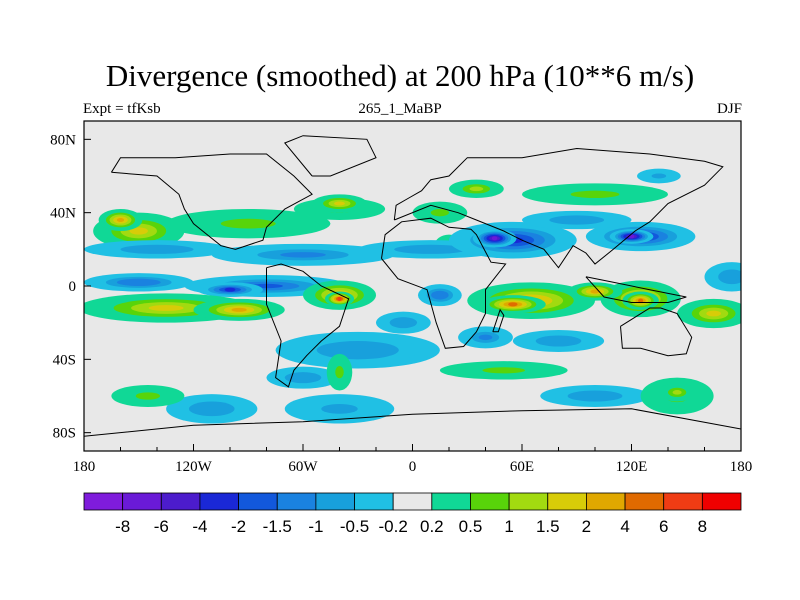  I want to click on x-axis: 180 120W 60W 0 60E 120E 180, so click(413, 459).